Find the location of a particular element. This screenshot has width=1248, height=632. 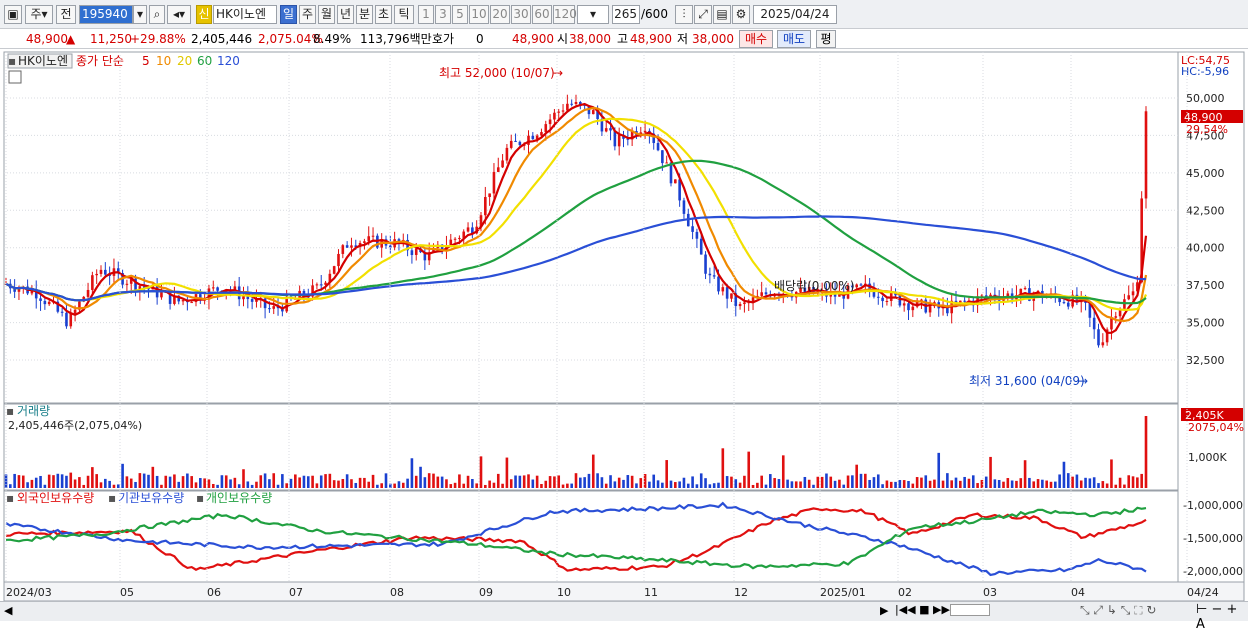

zoom-controls-icon: ⊢ − + A is located at coordinates (1217, 617).